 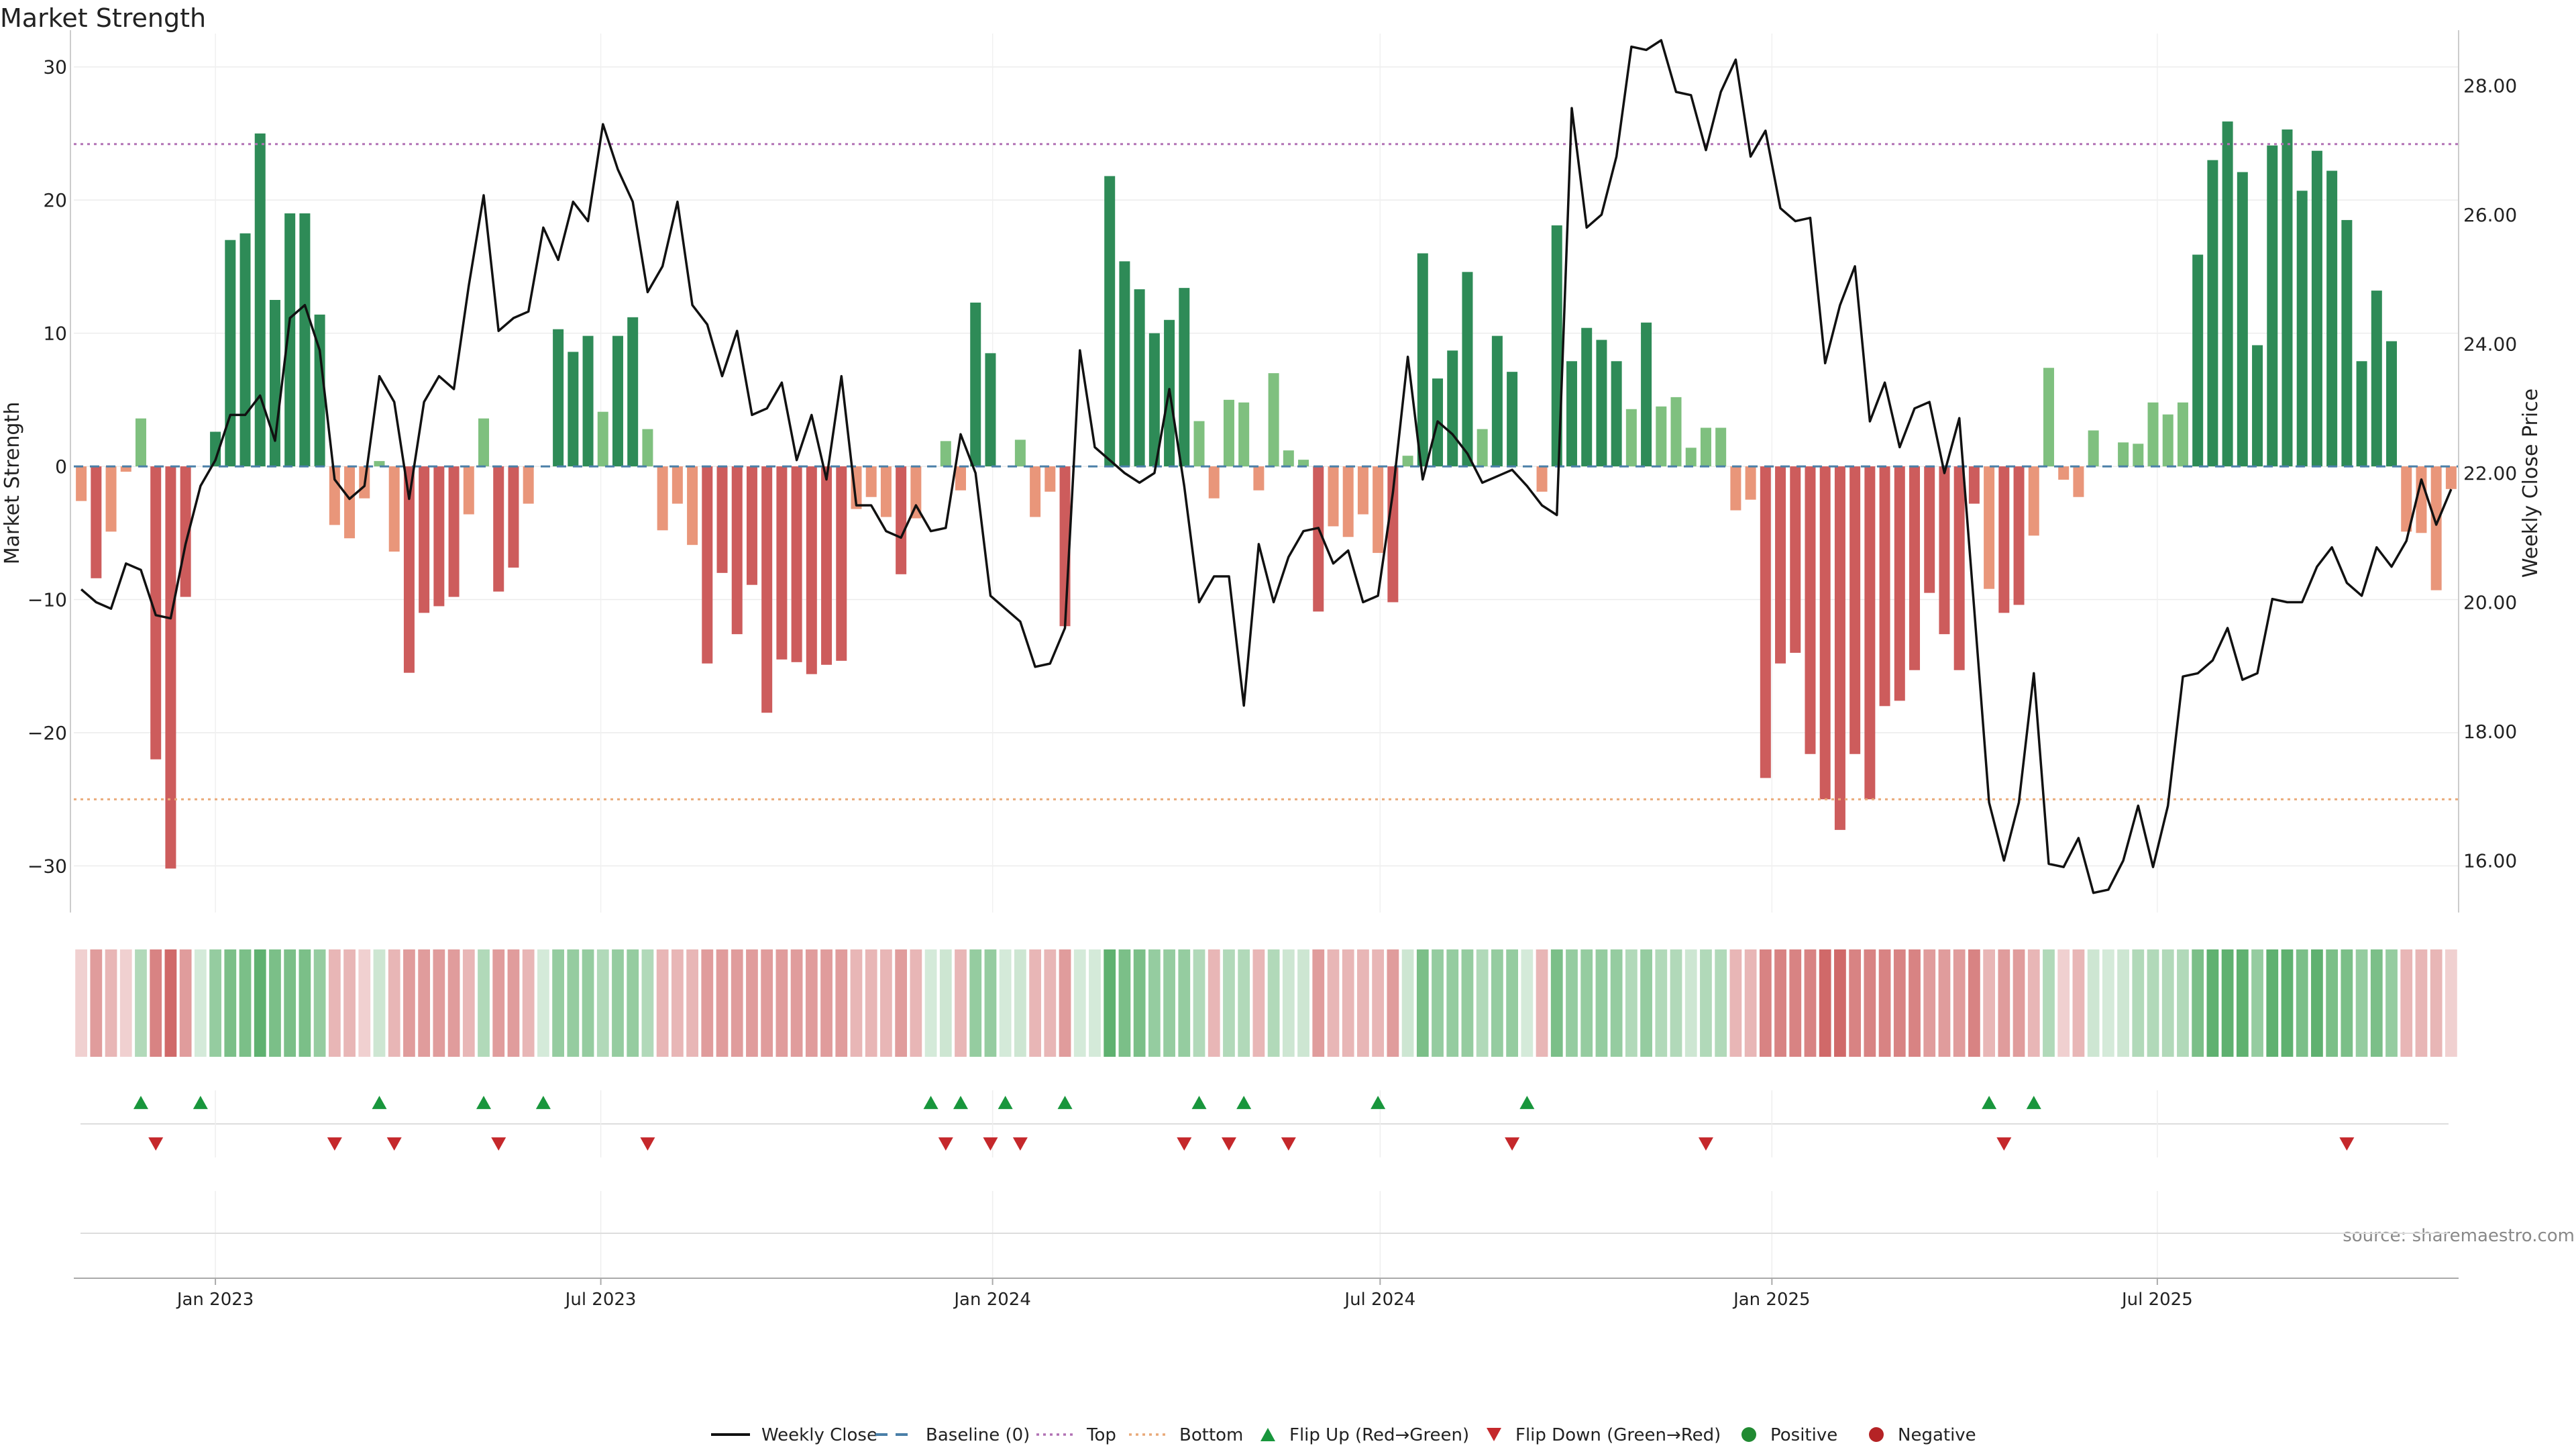 I want to click on y2-tick-label: 28.00, so click(x=2490, y=86).